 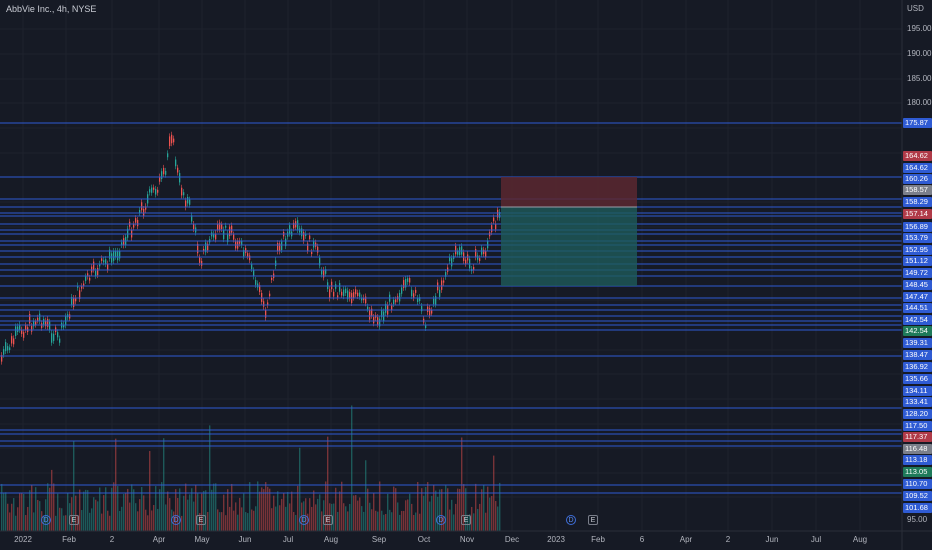 What do you see at coordinates (917, 214) in the screenshot?
I see `price-level-badge: 157.14` at bounding box center [917, 214].